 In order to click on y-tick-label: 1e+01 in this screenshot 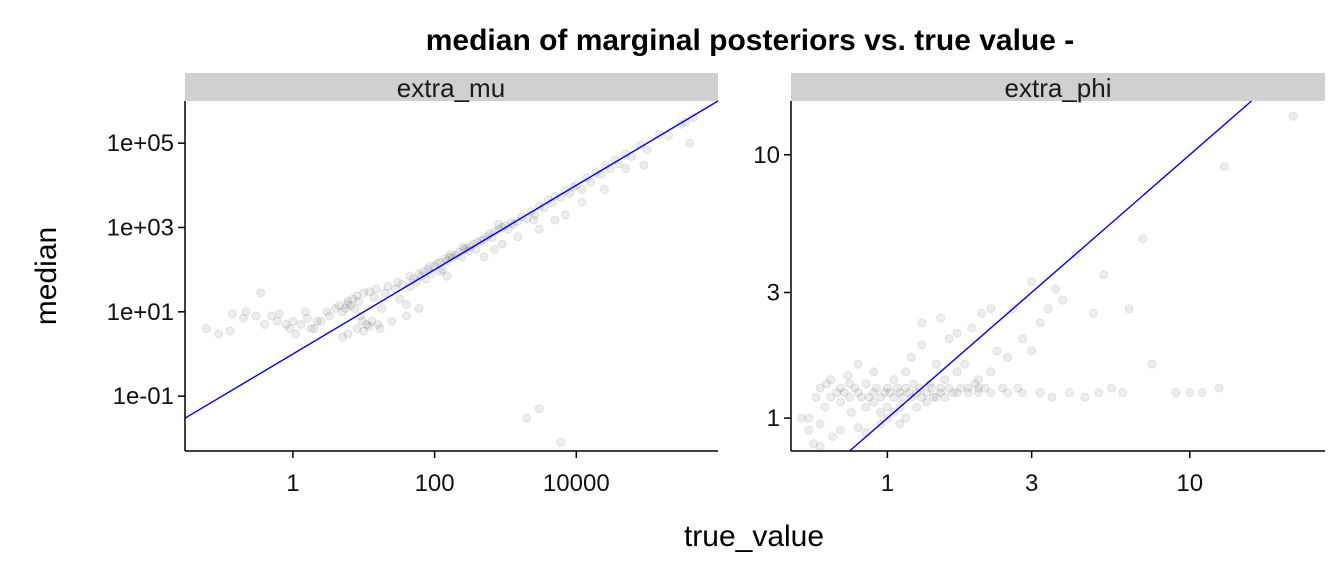, I will do `click(140, 312)`.